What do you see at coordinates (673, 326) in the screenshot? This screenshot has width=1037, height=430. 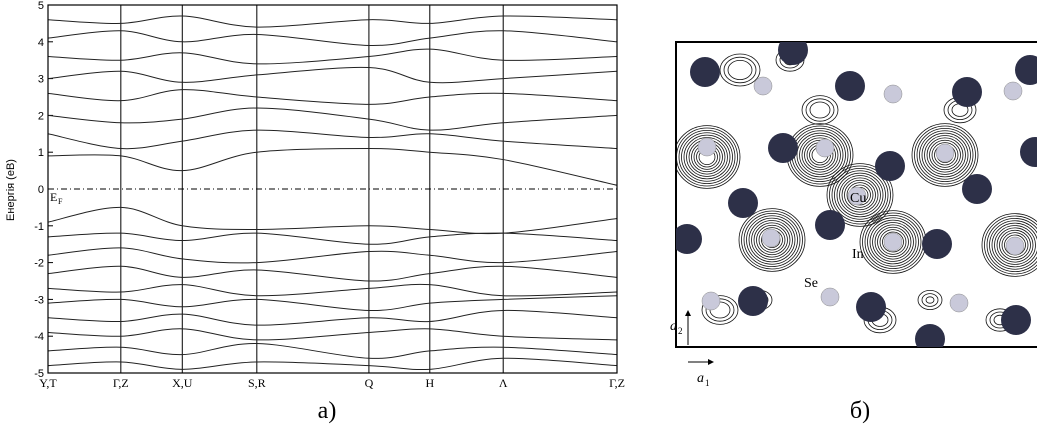 I see `axis-label: a` at bounding box center [673, 326].